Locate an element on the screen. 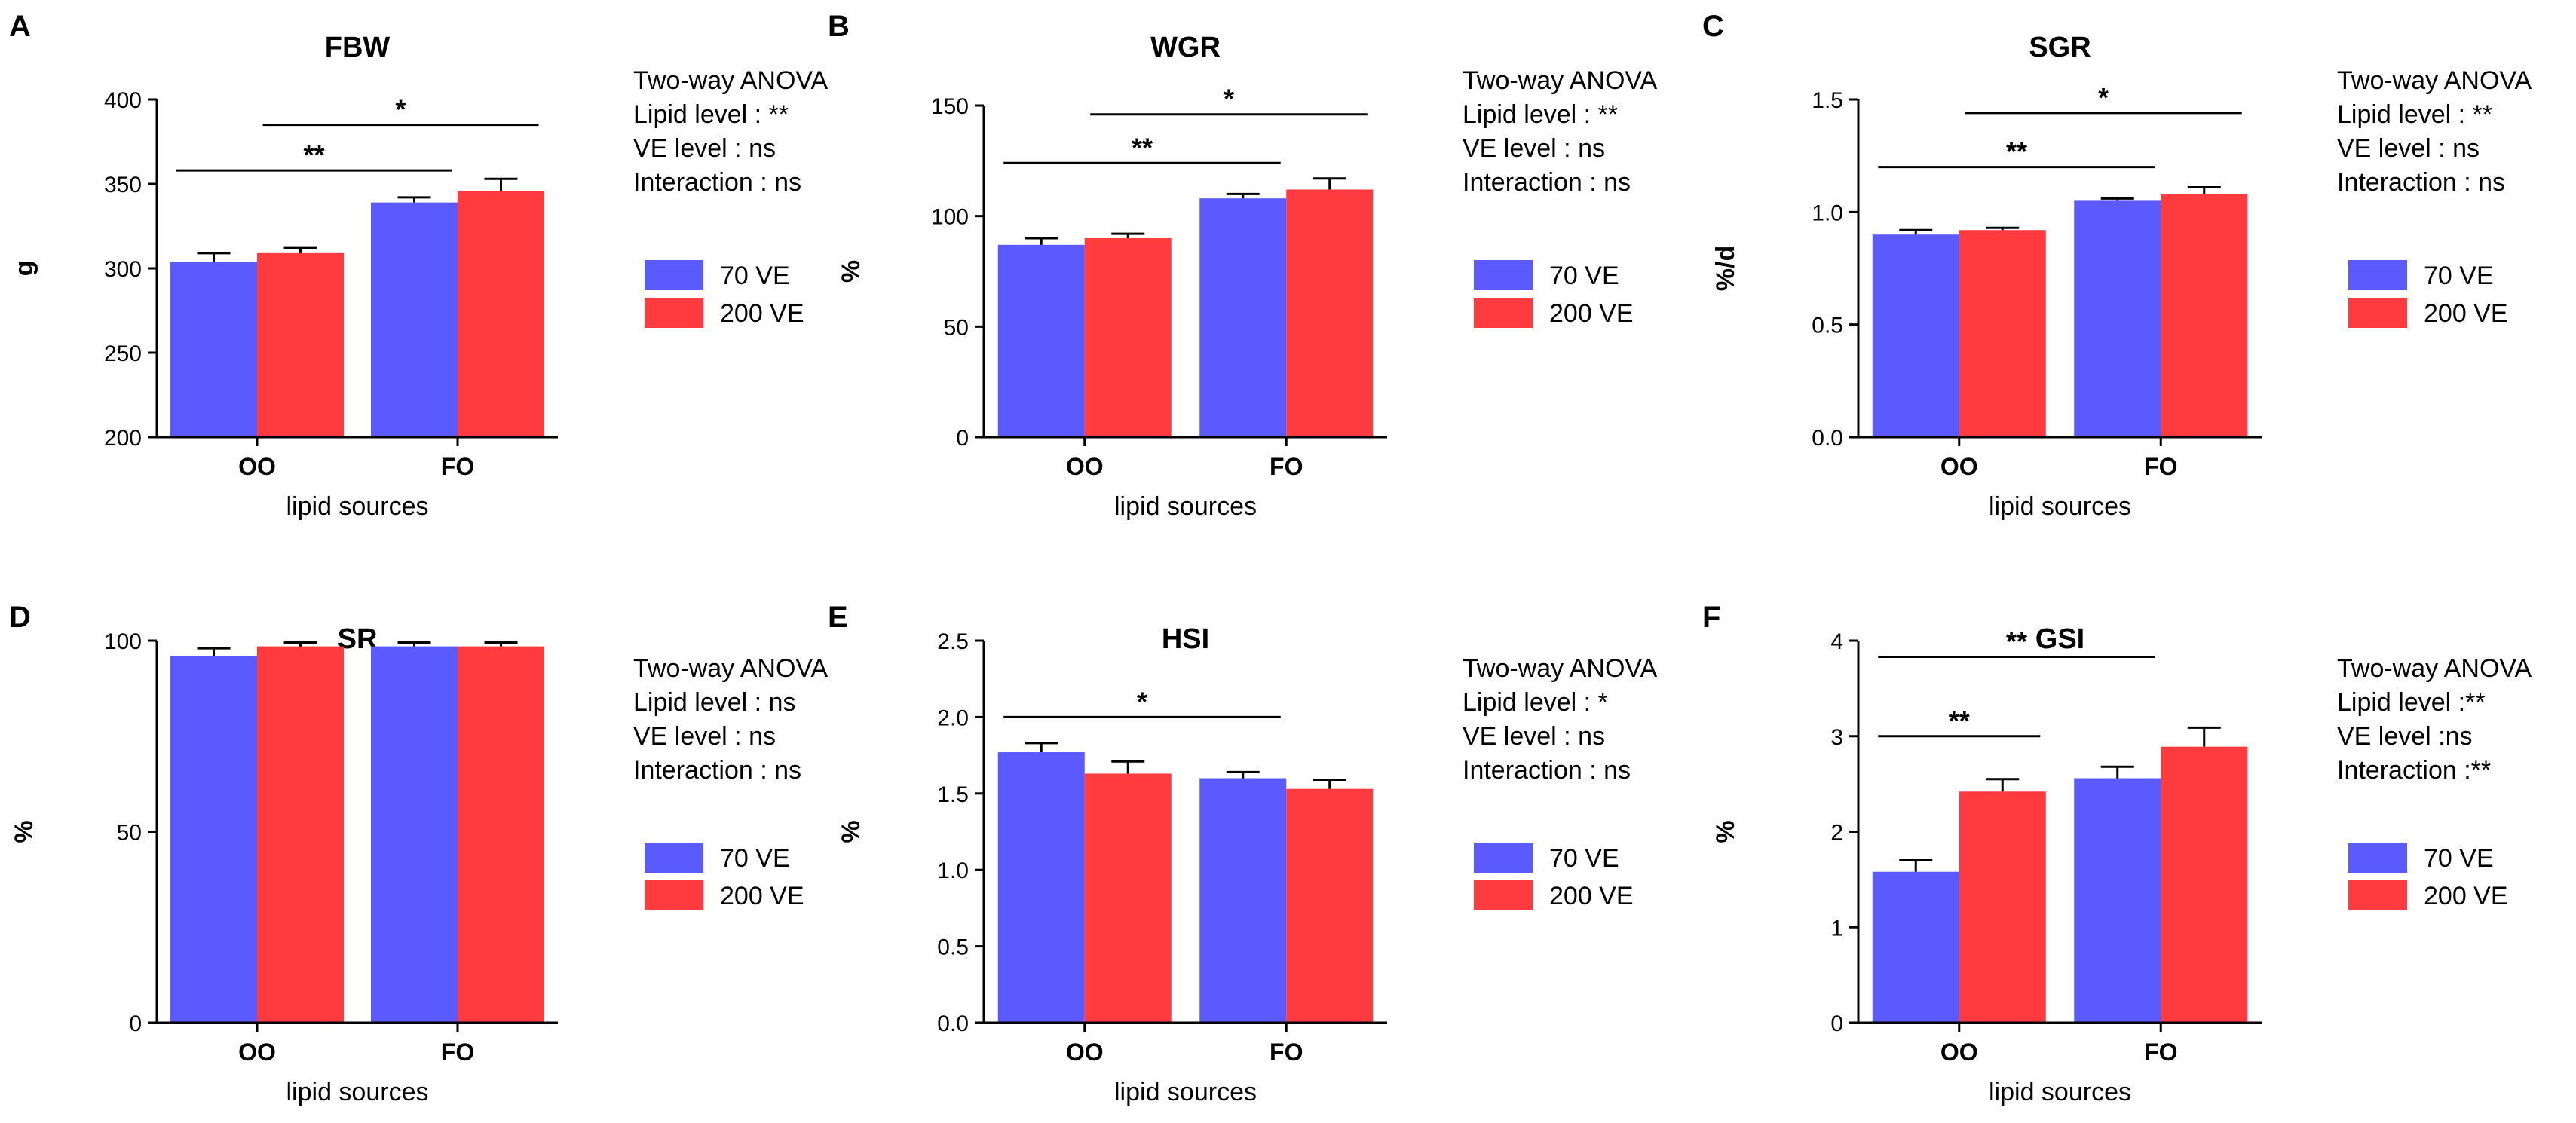 This screenshot has height=1123, width=2576. y-tick-label: 0.0 is located at coordinates (1827, 438).